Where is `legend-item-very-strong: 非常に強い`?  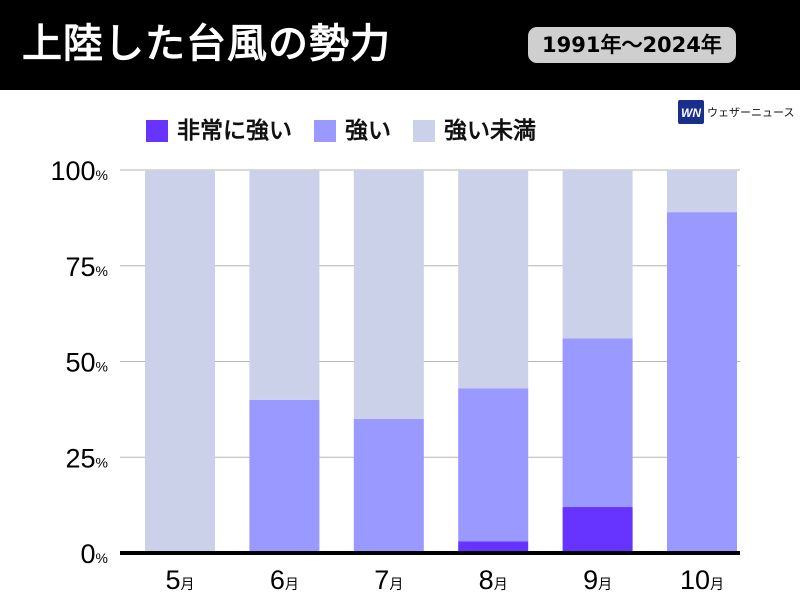 legend-item-very-strong: 非常に強い is located at coordinates (219, 131).